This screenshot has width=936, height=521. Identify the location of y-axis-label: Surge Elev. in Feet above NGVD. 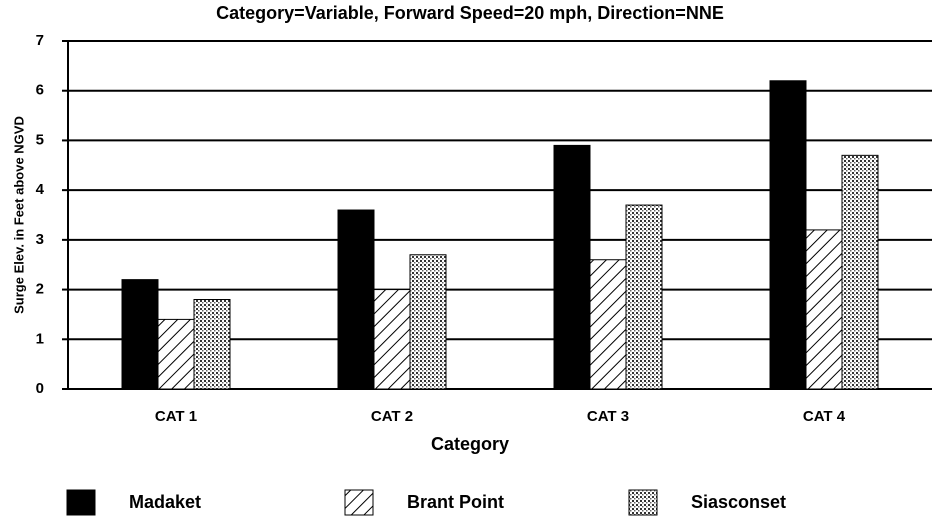
(18, 215).